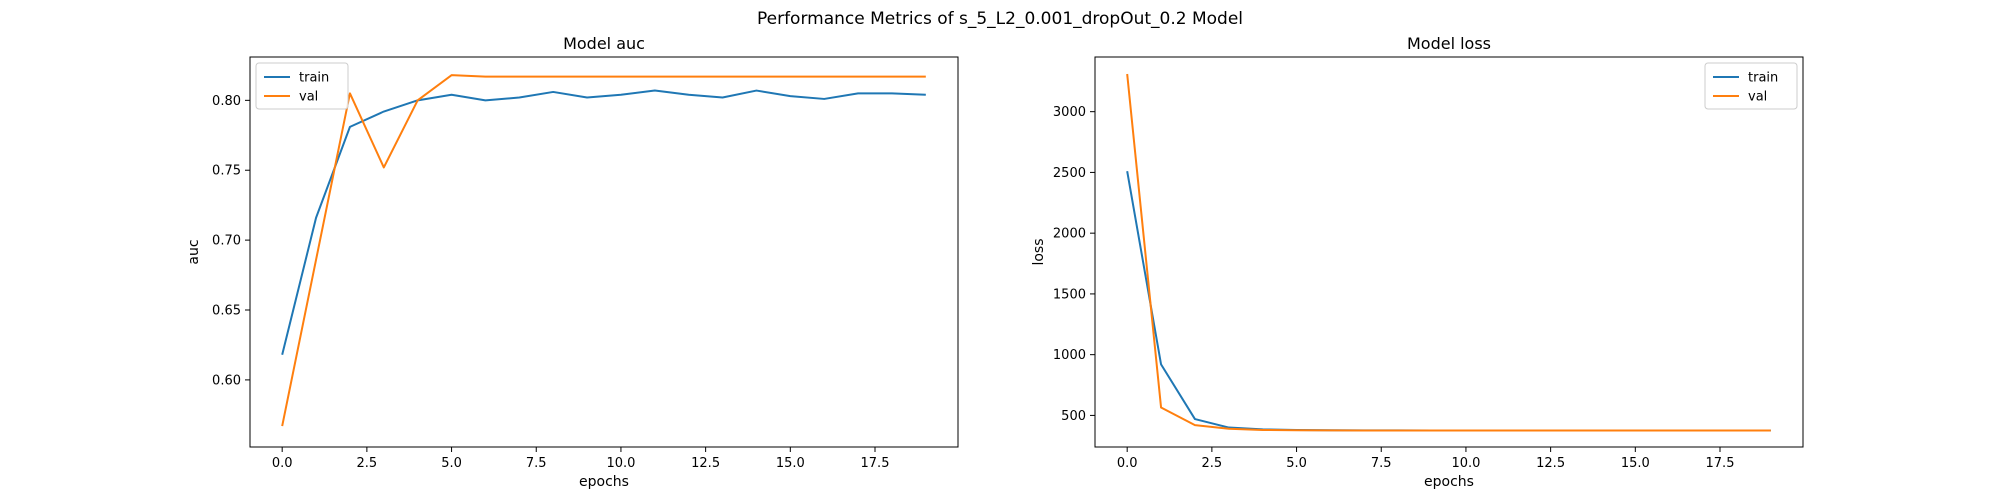 The image size is (2000, 500). What do you see at coordinates (790, 463) in the screenshot?
I see `auc-x-tick-label: 15.0` at bounding box center [790, 463].